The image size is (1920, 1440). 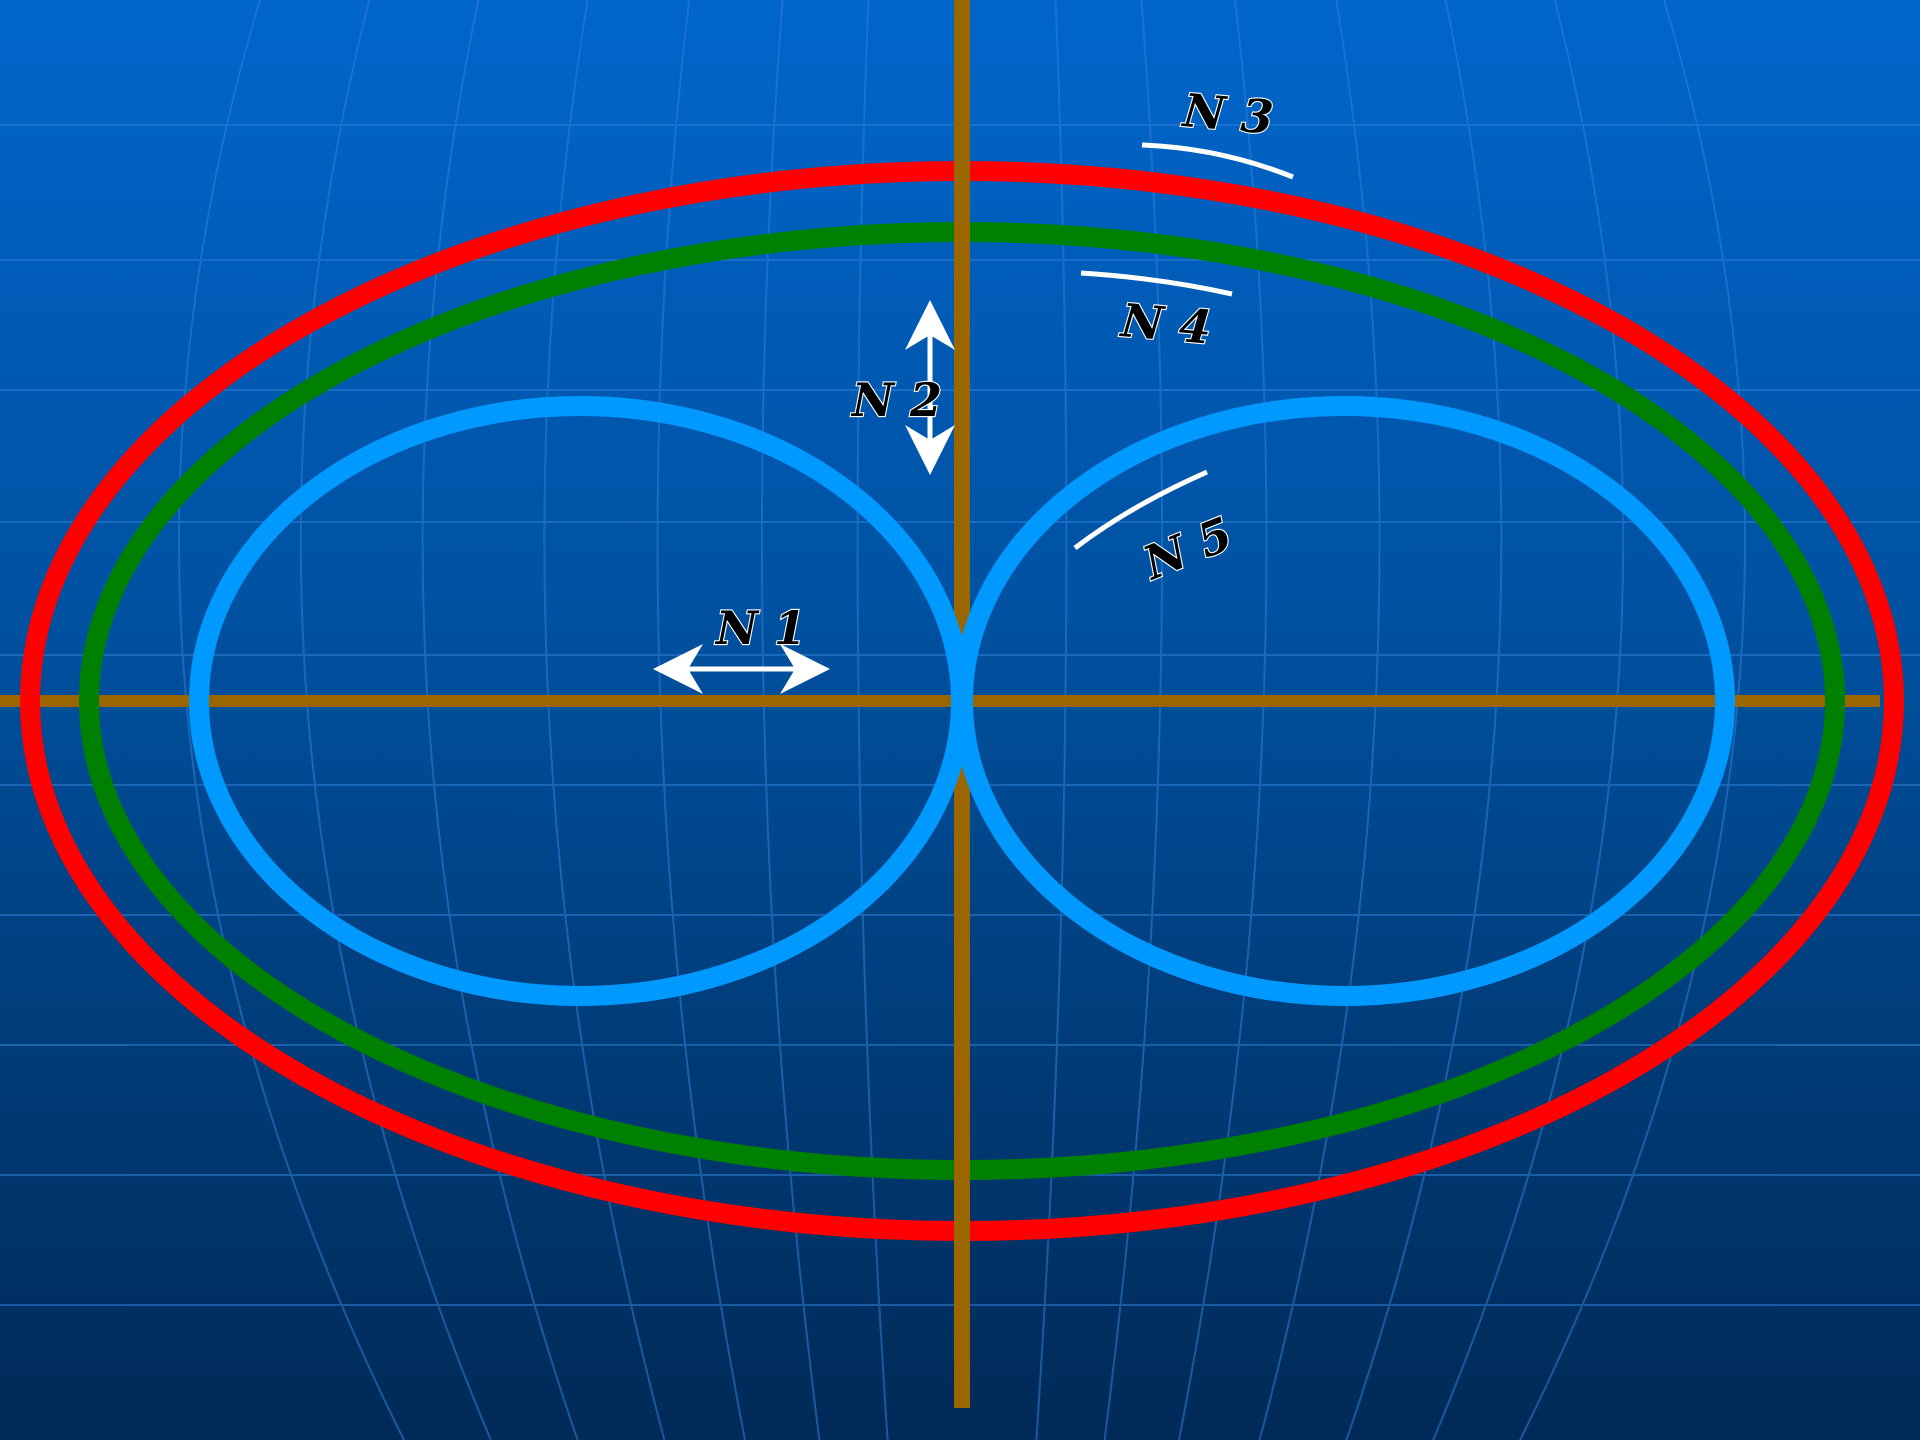 What do you see at coordinates (896, 400) in the screenshot?
I see `n2-label: N 2` at bounding box center [896, 400].